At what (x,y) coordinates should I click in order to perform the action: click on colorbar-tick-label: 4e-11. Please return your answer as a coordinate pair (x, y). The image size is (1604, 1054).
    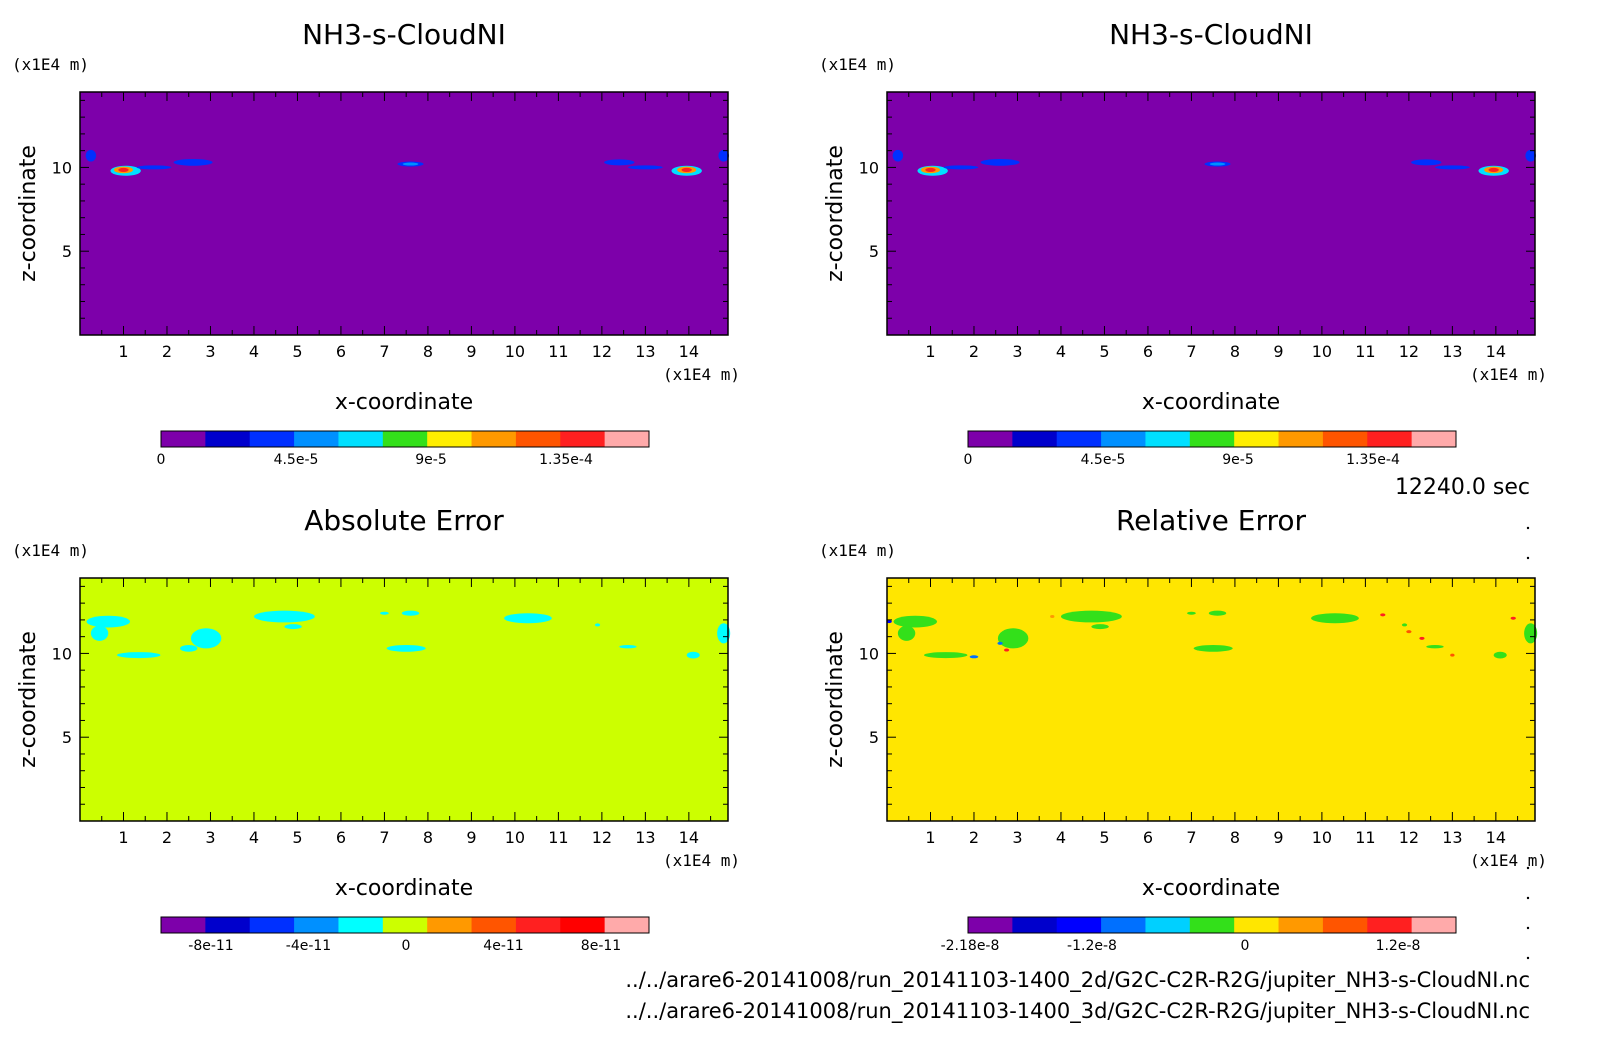
    Looking at the image, I should click on (503, 946).